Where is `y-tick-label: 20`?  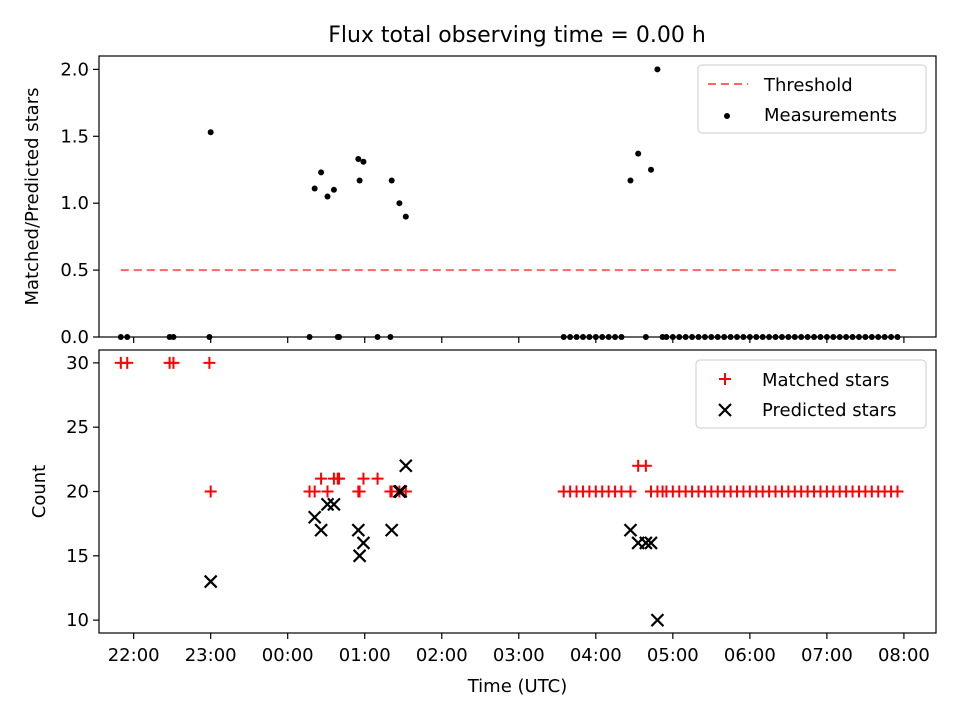 y-tick-label: 20 is located at coordinates (77, 492).